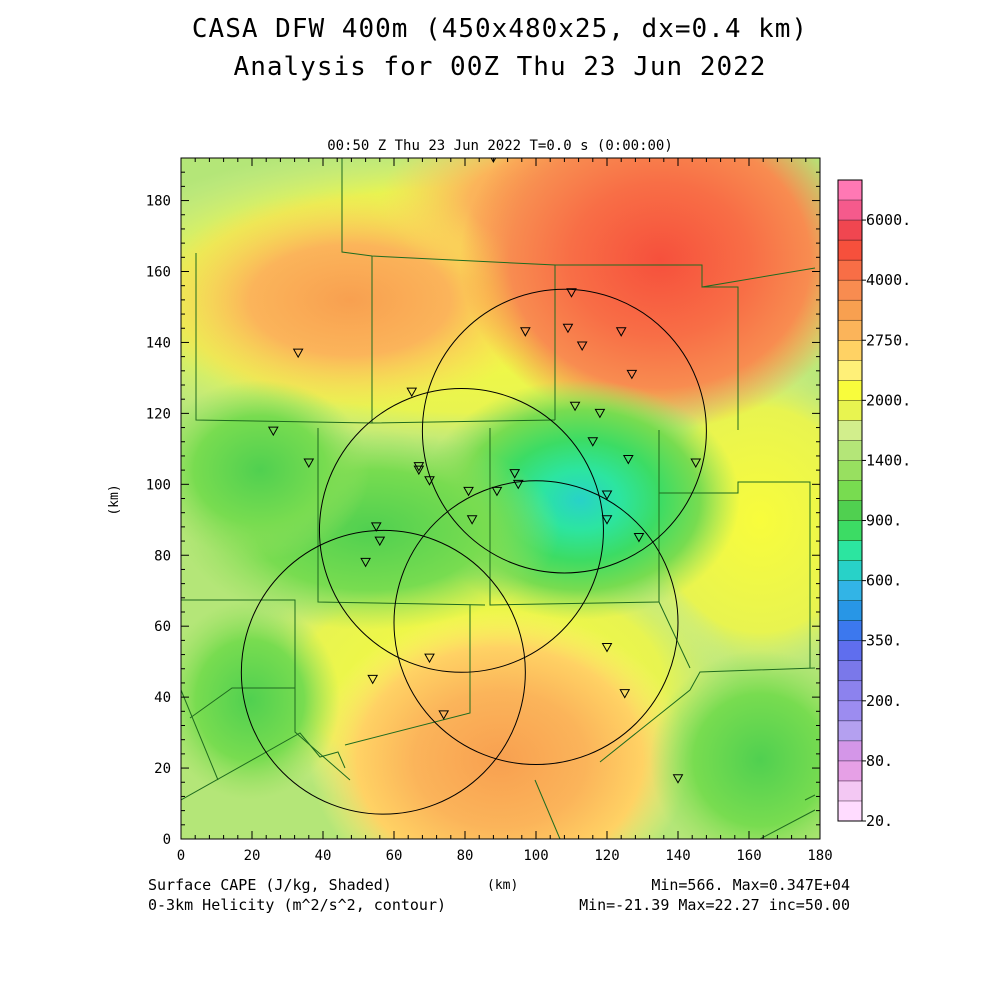 This screenshot has width=1000, height=1000. What do you see at coordinates (500, 29) in the screenshot?
I see `title-line-1: CASA DFW 400m (450x480x25, dx=0.4 km)` at bounding box center [500, 29].